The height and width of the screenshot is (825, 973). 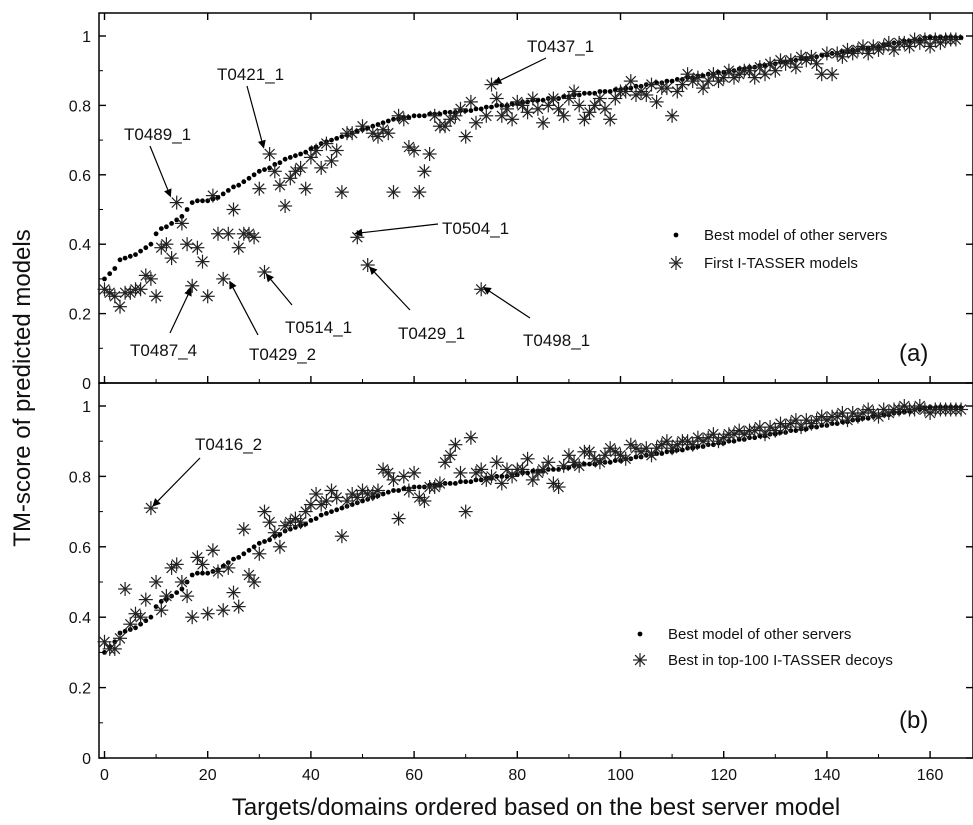 I want to click on y-tick-label: 1, so click(x=86, y=407).